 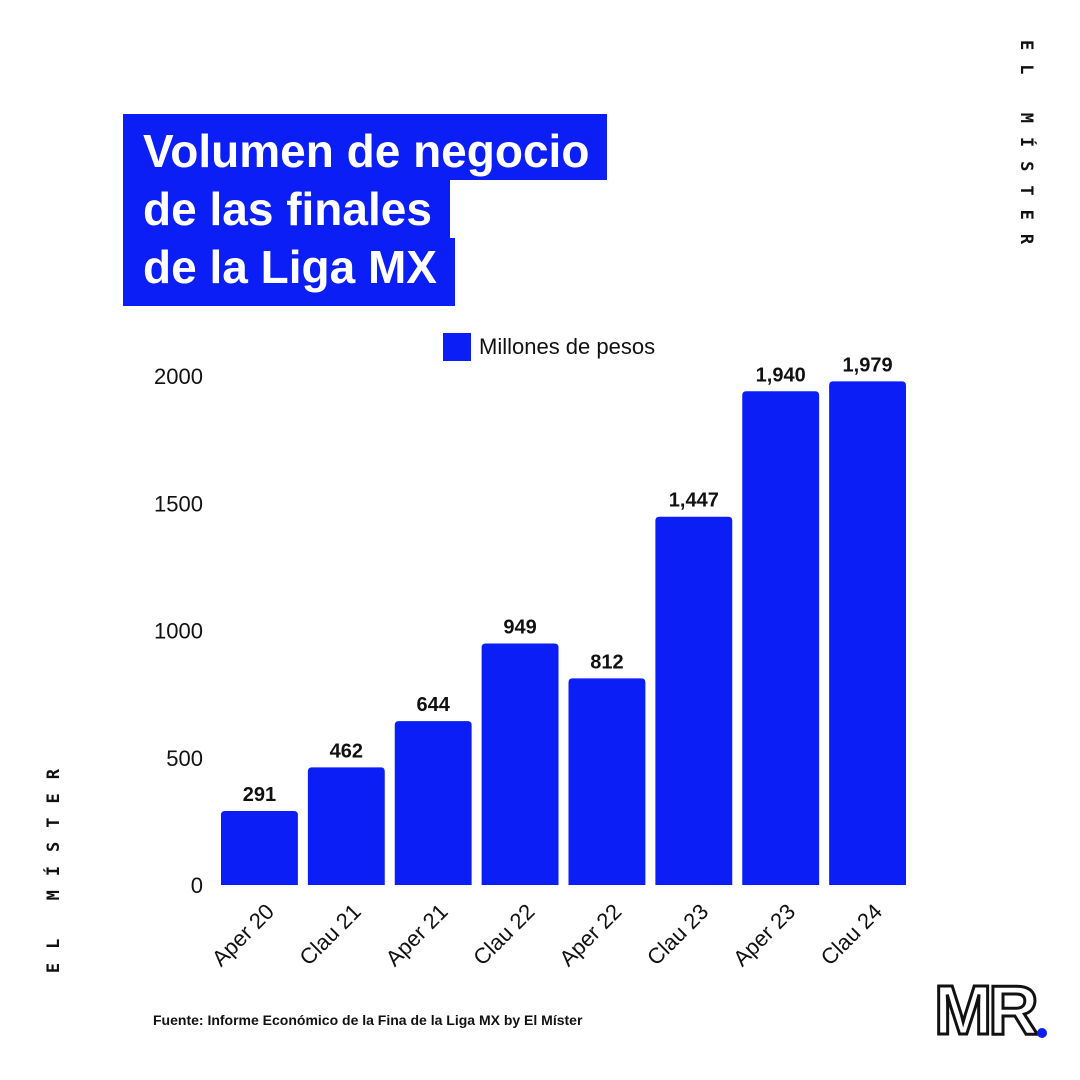 I want to click on legend: Millones de pesos, so click(x=549, y=347).